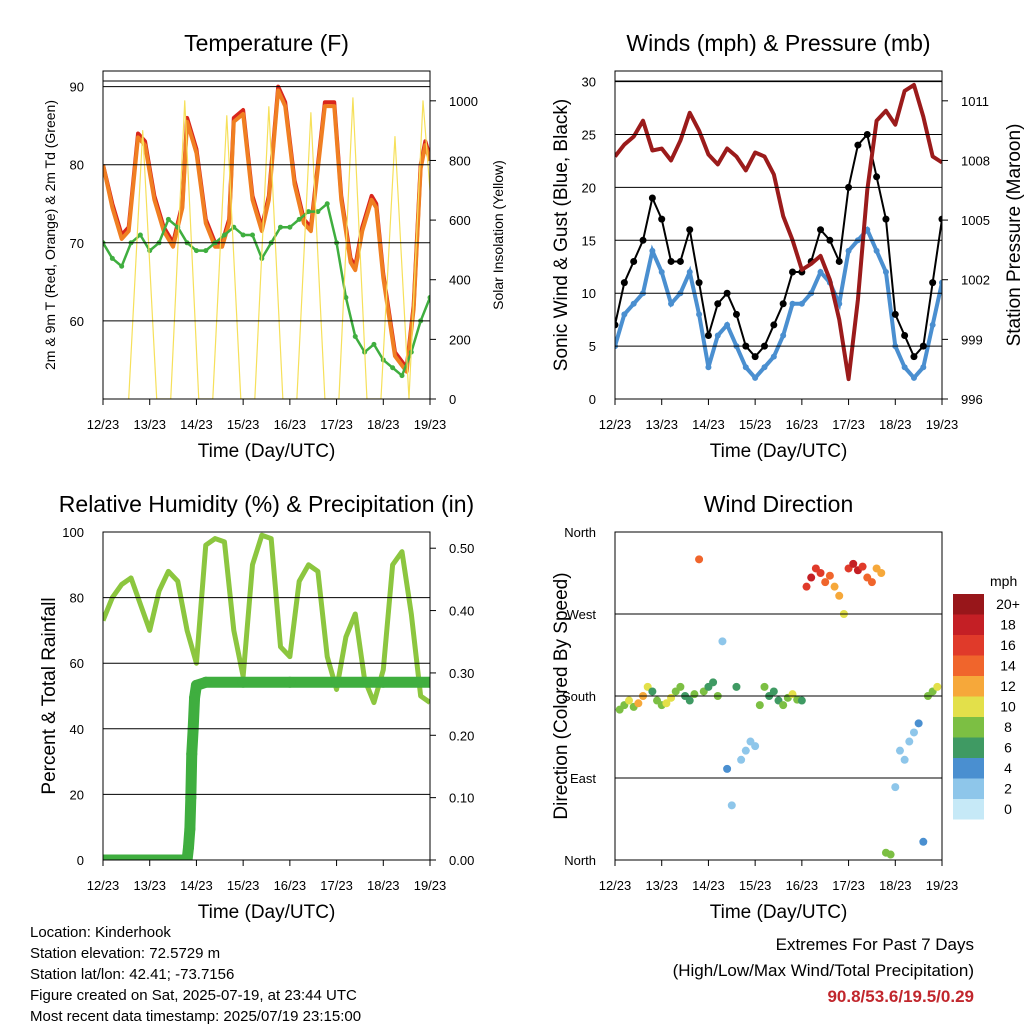  I want to click on extremes-subtitle: (High/Low/Max Wind/Total Precipitation), so click(823, 970).